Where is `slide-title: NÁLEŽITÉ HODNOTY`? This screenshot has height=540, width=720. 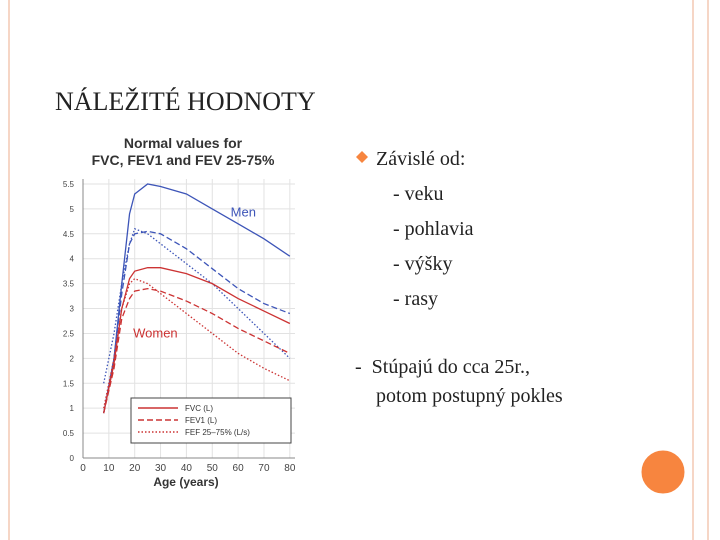 slide-title: NÁLEŽITÉ HODNOTY is located at coordinates (185, 101).